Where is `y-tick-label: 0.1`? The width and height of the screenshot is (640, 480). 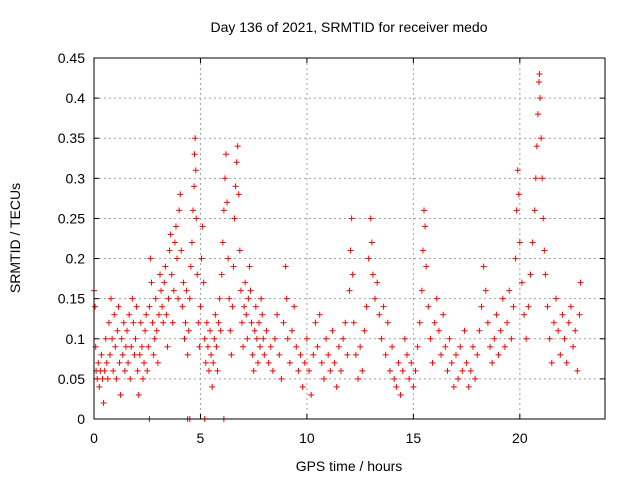
y-tick-label: 0.1 is located at coordinates (76, 339).